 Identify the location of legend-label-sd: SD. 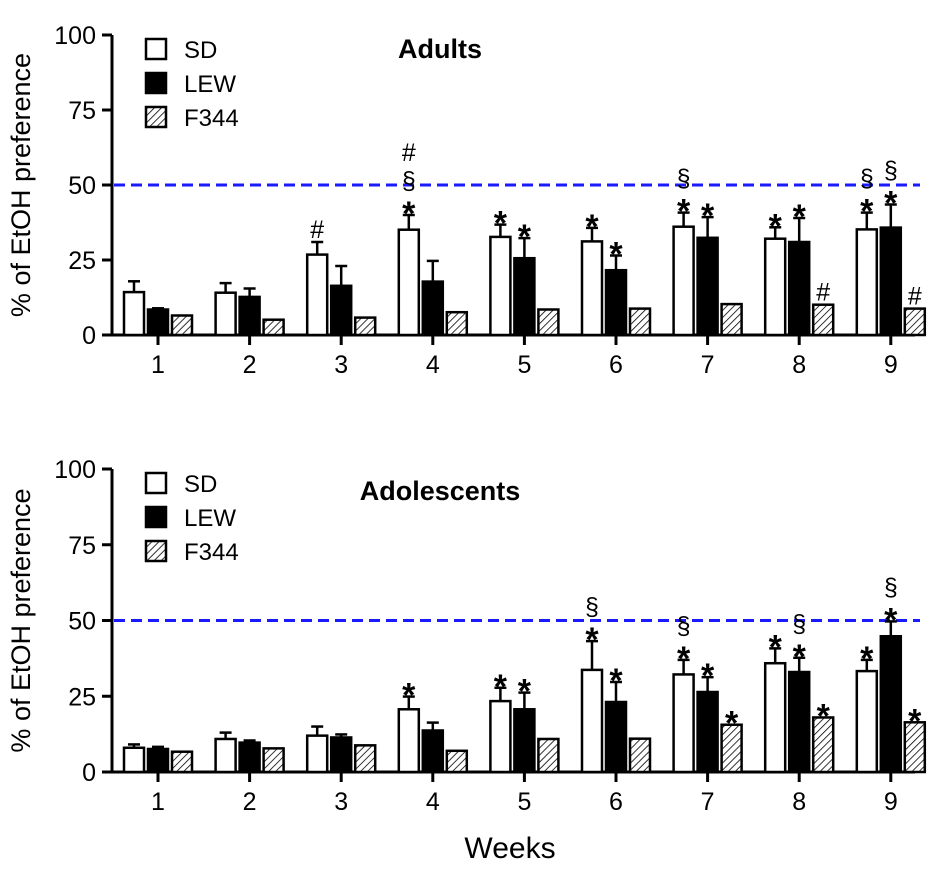
(200, 484).